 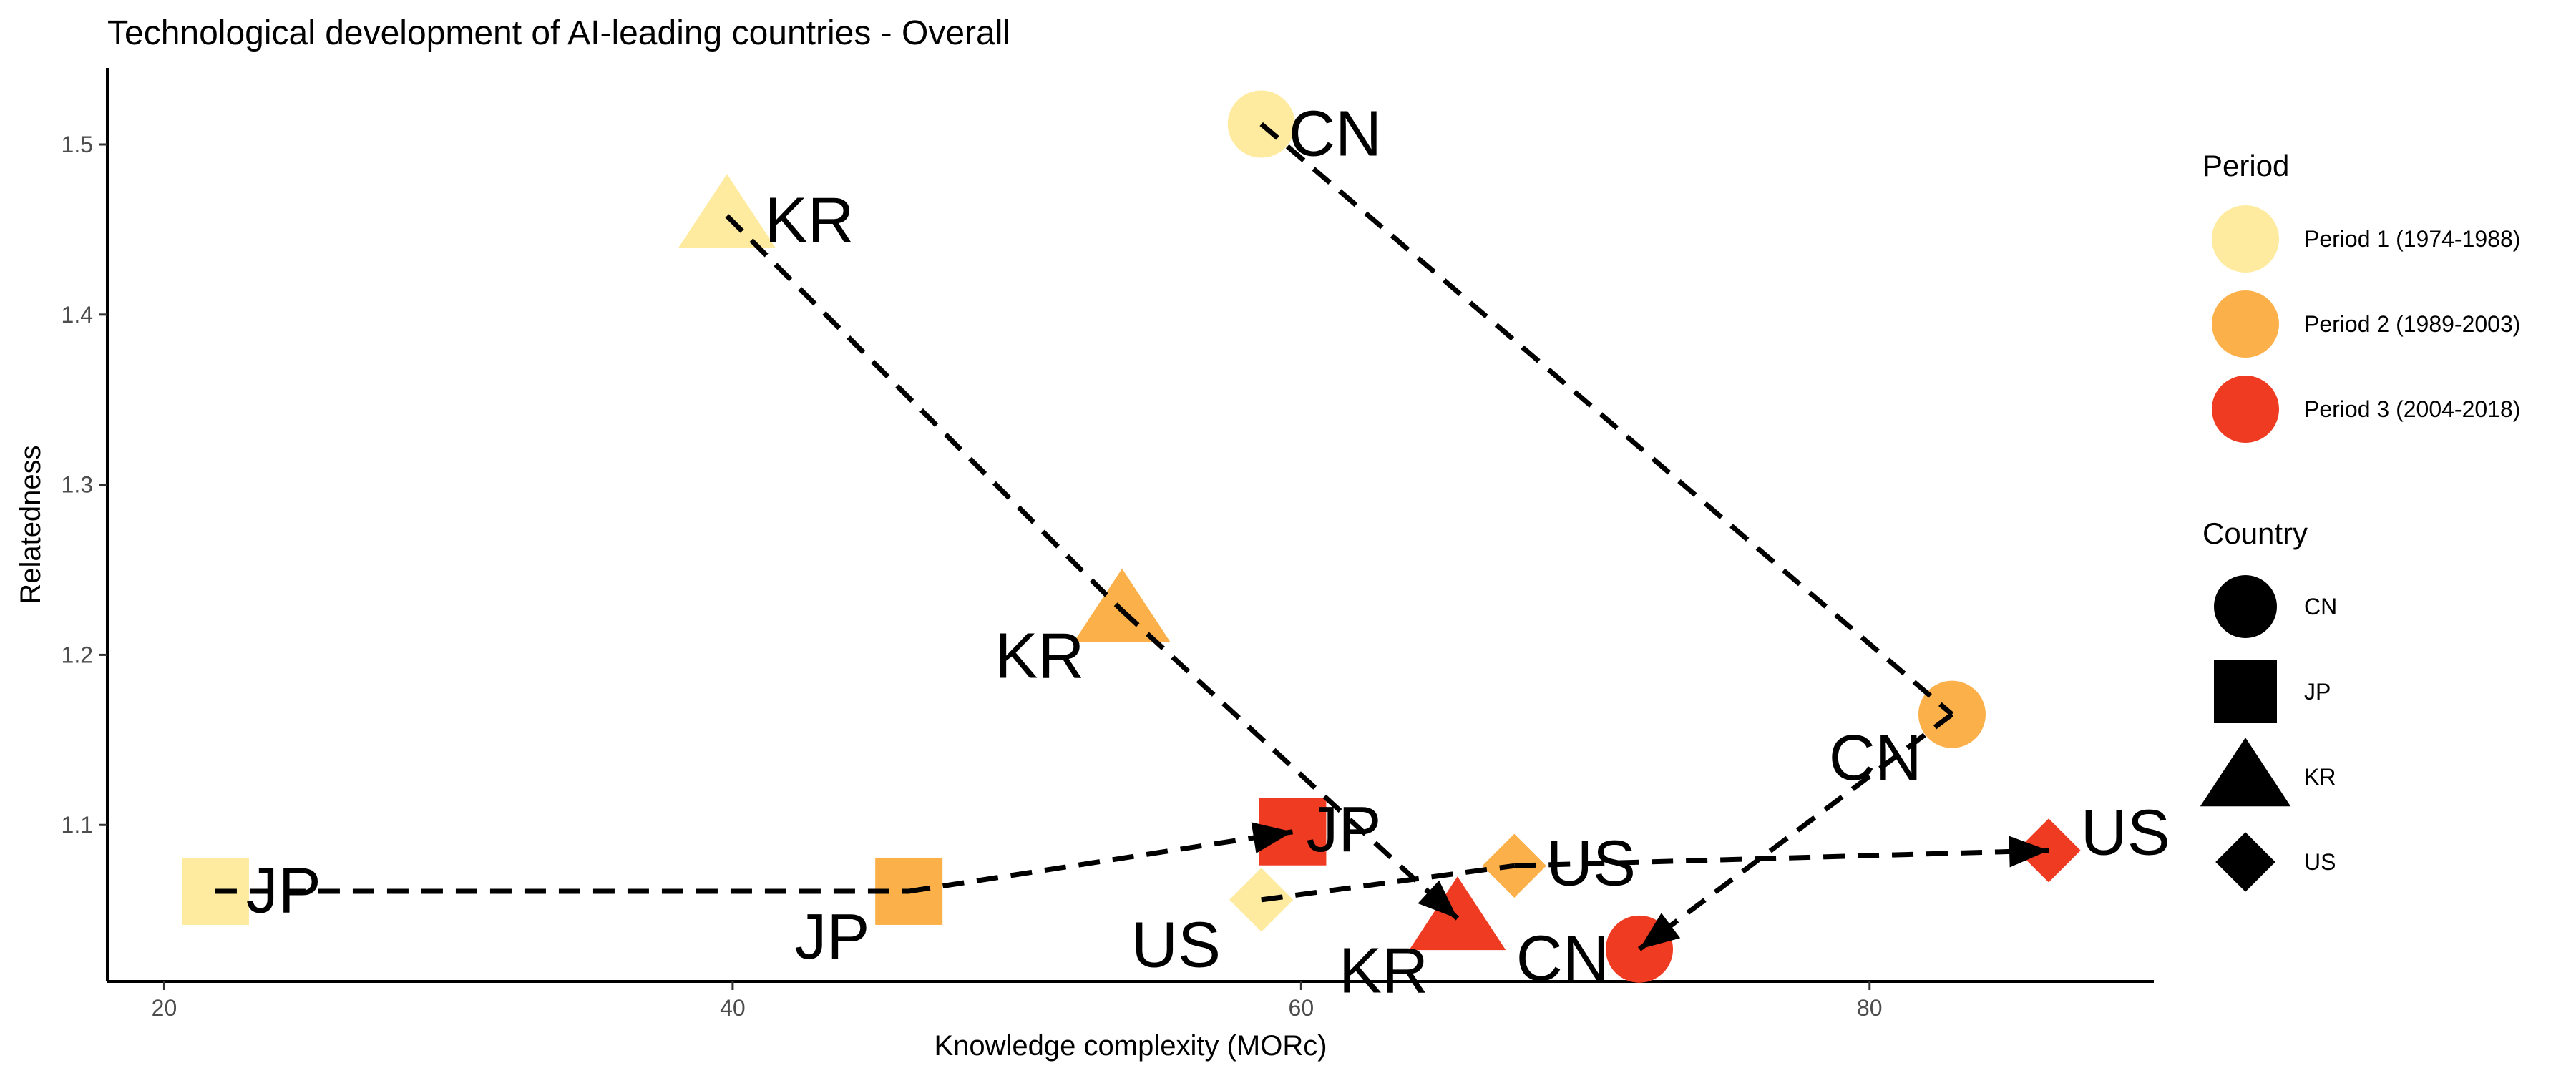 I want to click on legend-label-period: Period 3 (2004-2018), so click(x=2412, y=409).